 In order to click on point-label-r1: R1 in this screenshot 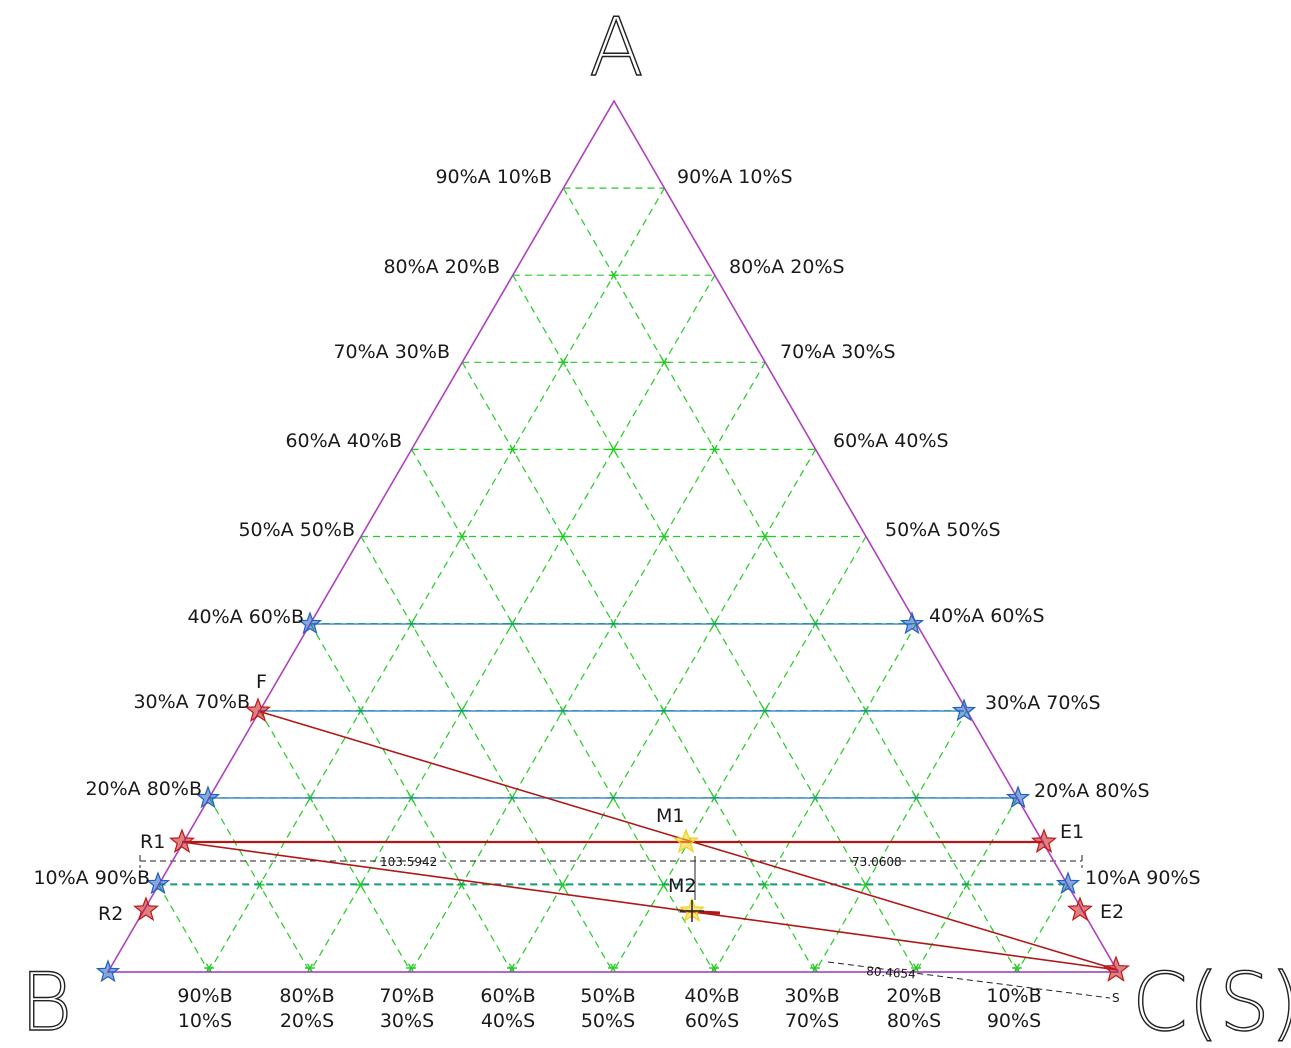, I will do `click(152, 842)`.